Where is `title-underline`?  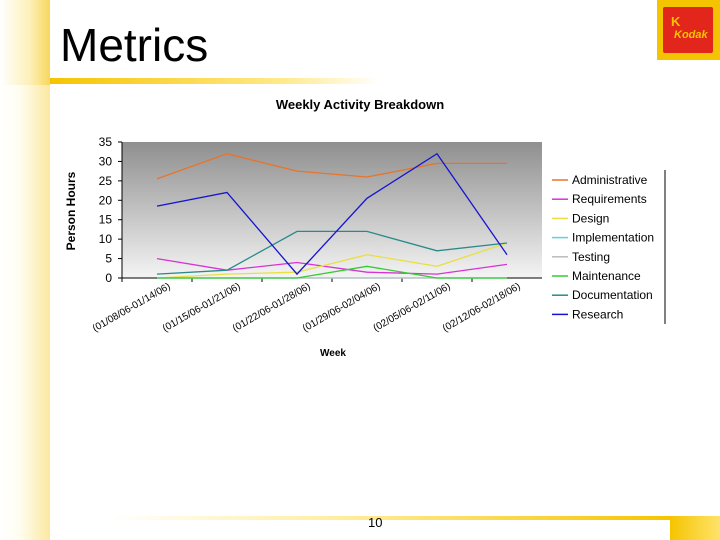 title-underline is located at coordinates (215, 81).